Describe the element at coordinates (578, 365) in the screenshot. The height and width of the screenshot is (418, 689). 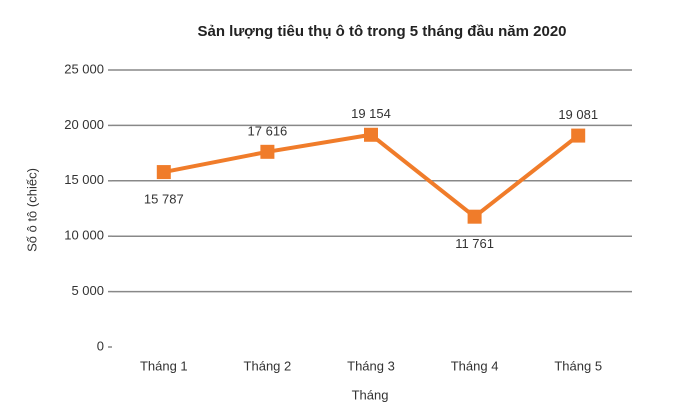
I see `x-tick-label: Tháng 5` at that location.